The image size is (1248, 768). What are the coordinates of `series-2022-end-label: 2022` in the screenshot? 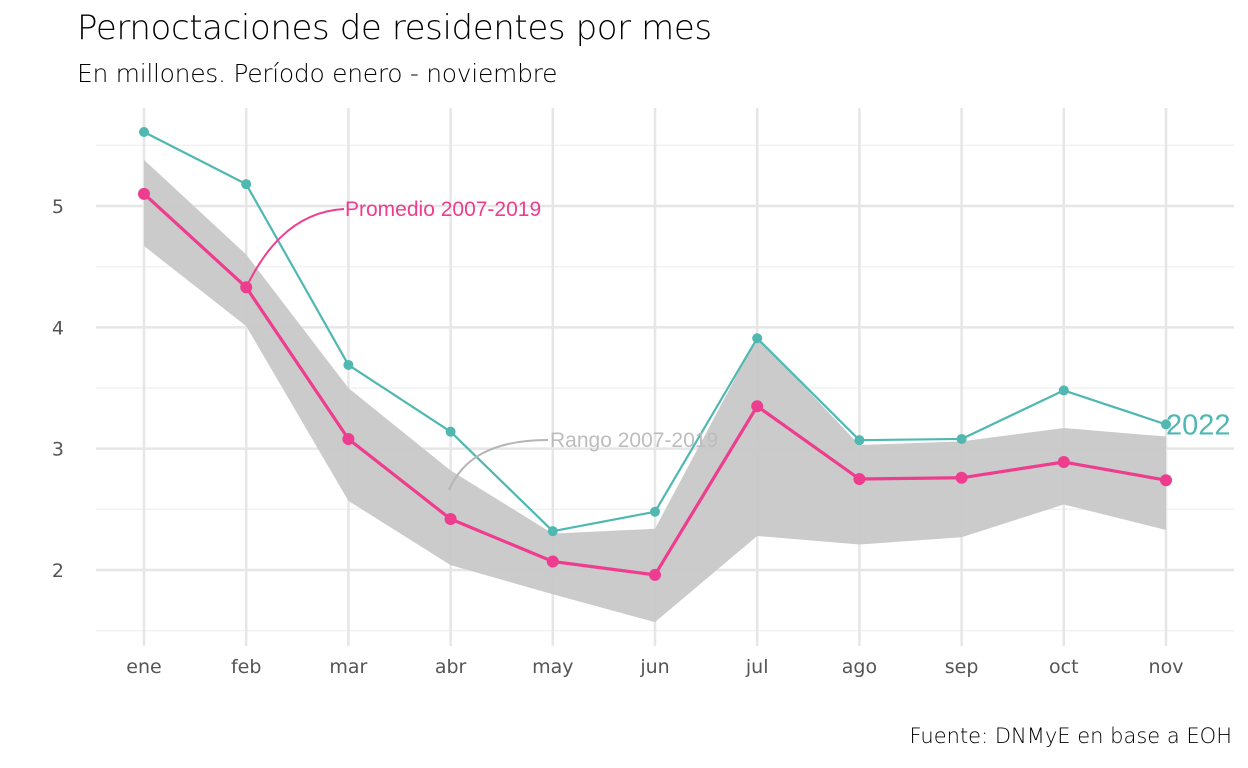 It's located at (1198, 425).